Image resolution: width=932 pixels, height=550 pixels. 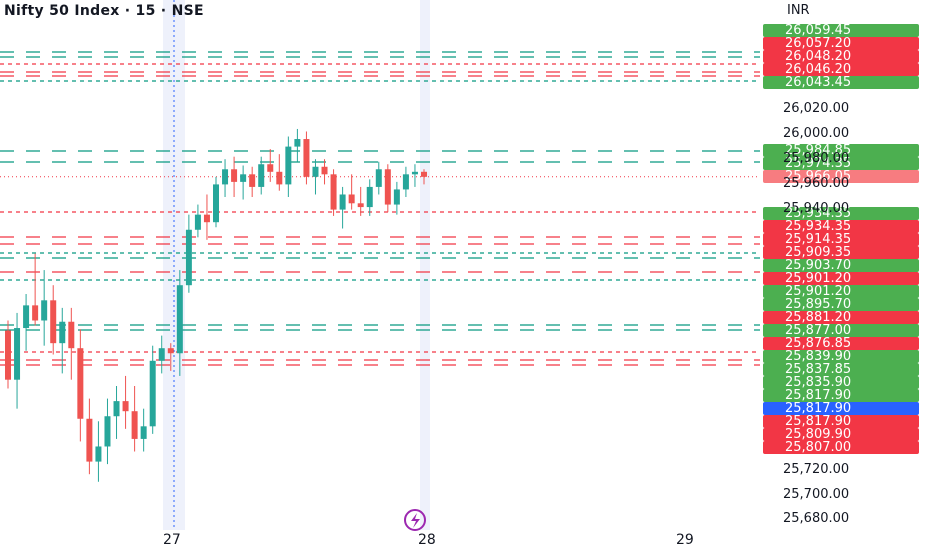 I want to click on price-tag: 25,837.85, so click(x=841, y=369).